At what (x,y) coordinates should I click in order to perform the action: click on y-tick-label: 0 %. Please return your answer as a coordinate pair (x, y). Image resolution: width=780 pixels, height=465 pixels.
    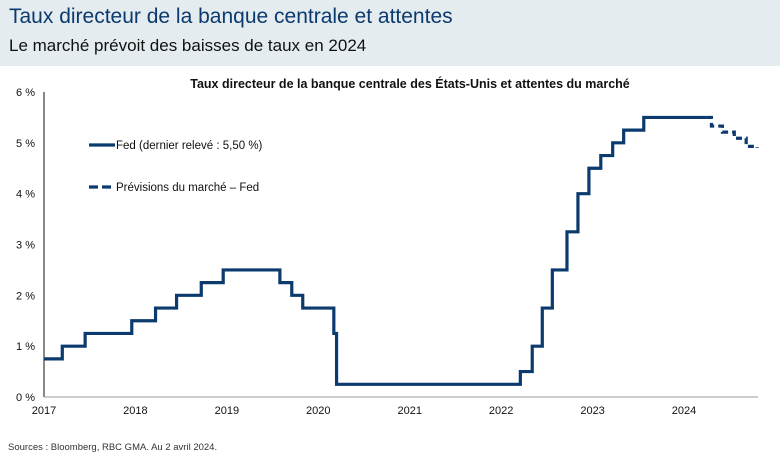
    Looking at the image, I should click on (25, 398).